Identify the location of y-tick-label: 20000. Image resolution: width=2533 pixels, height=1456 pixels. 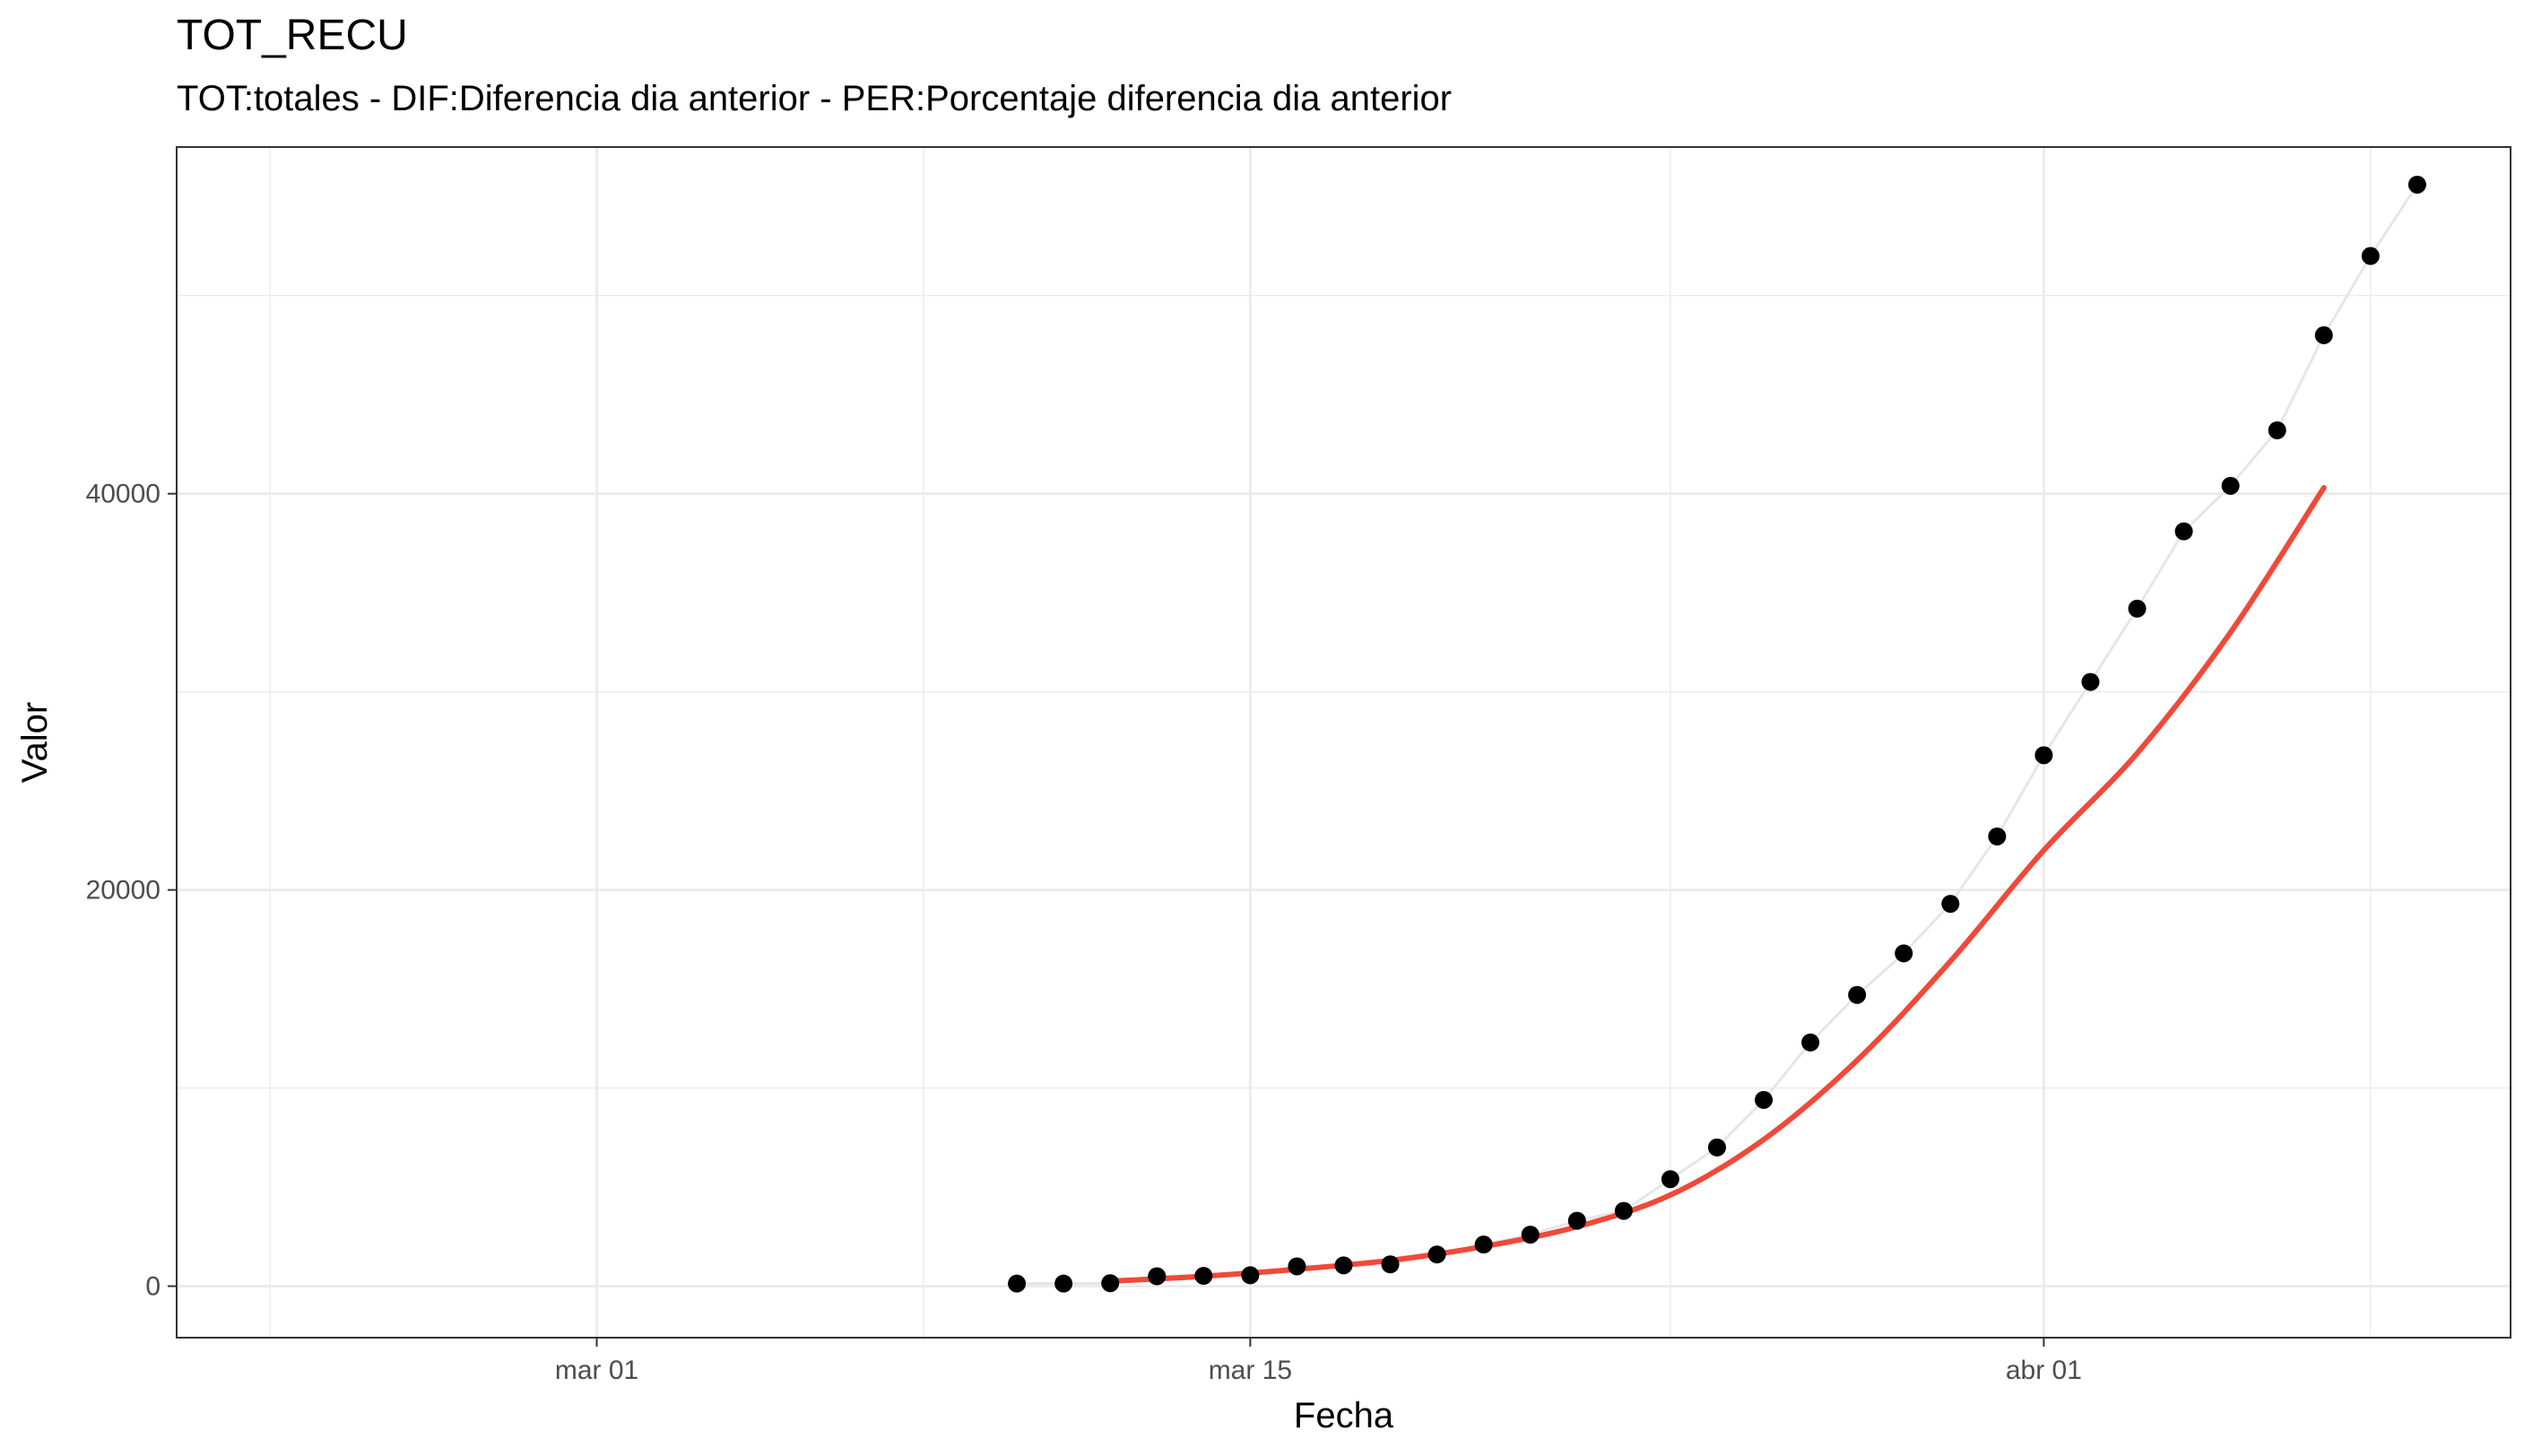
(123, 891).